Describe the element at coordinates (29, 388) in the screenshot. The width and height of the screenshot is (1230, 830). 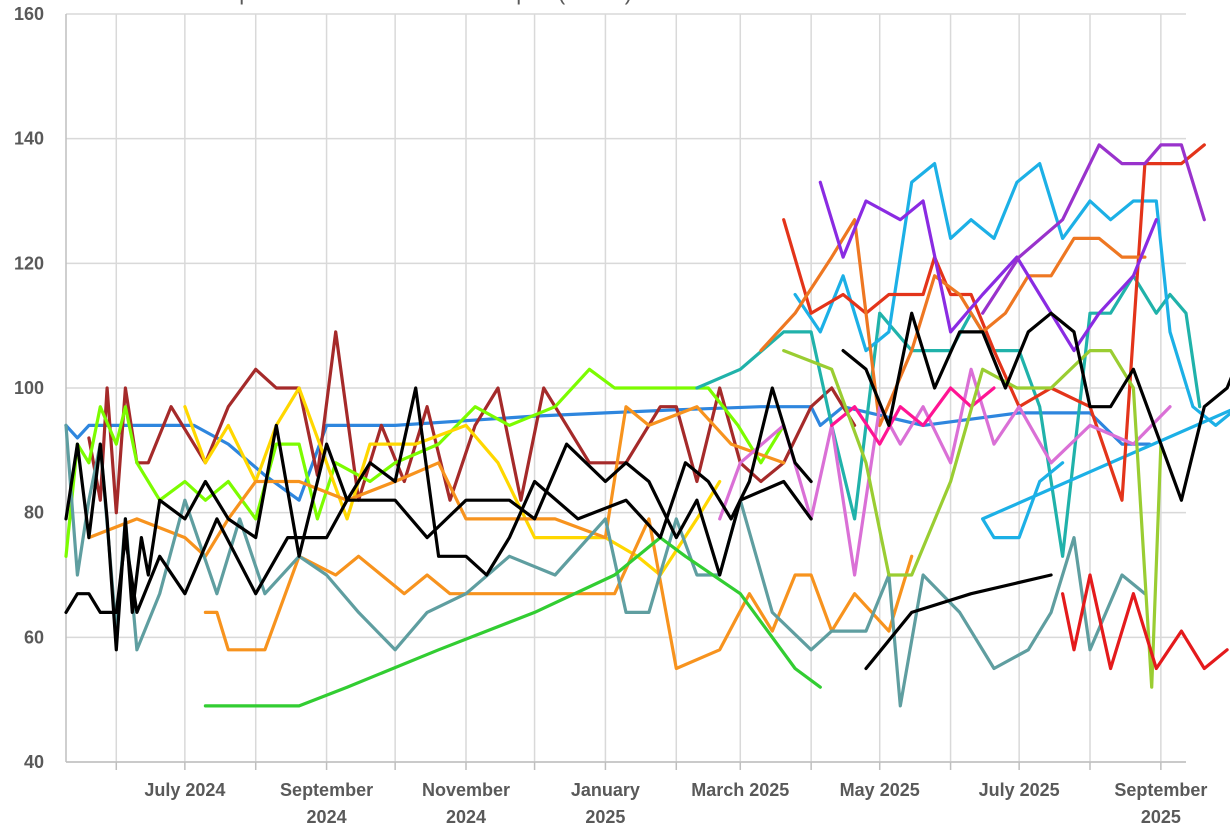
I see `y-tick-label: 100` at that location.